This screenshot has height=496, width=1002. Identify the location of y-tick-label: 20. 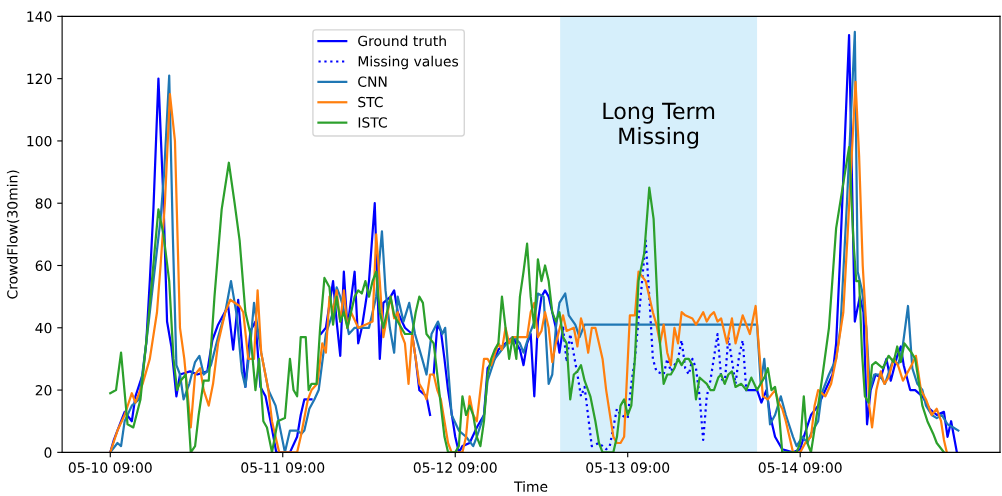
(43, 390).